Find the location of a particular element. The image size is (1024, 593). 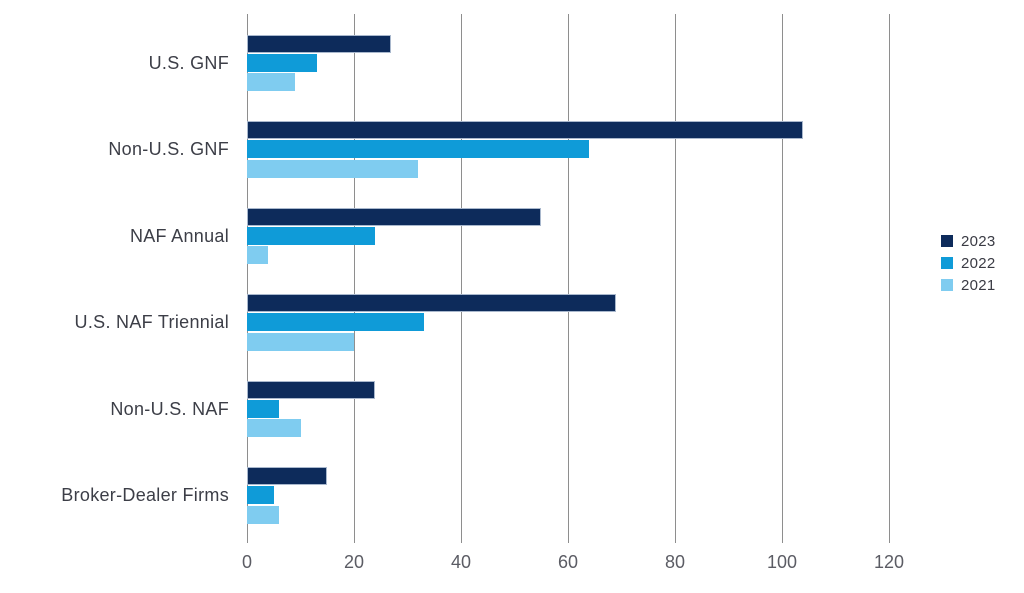

bar-2023-u-s-gnf is located at coordinates (319, 43).